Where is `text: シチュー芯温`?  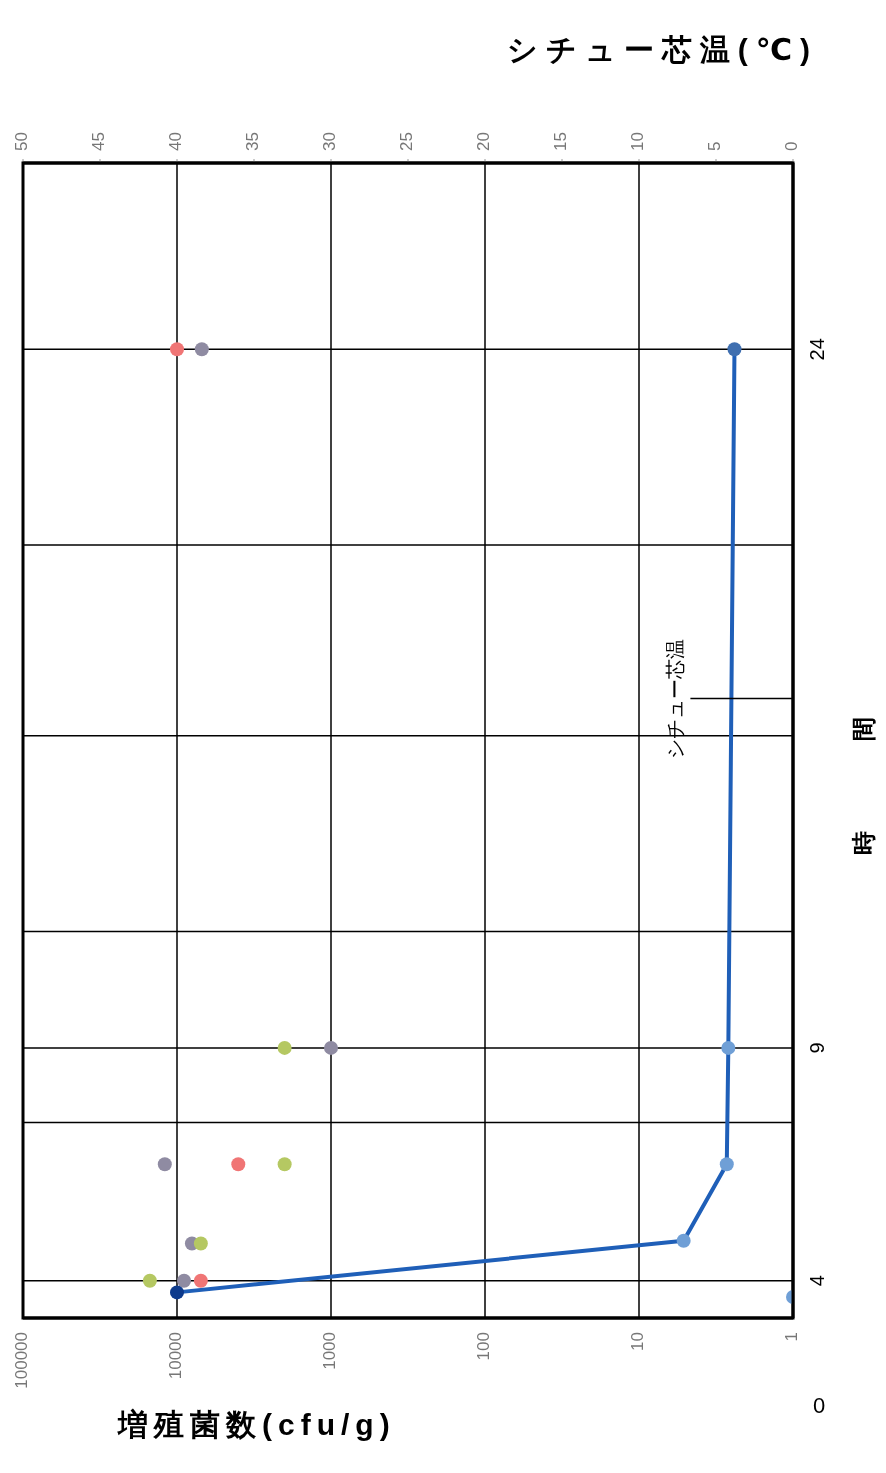 text: シチュー芯温 is located at coordinates (674, 698).